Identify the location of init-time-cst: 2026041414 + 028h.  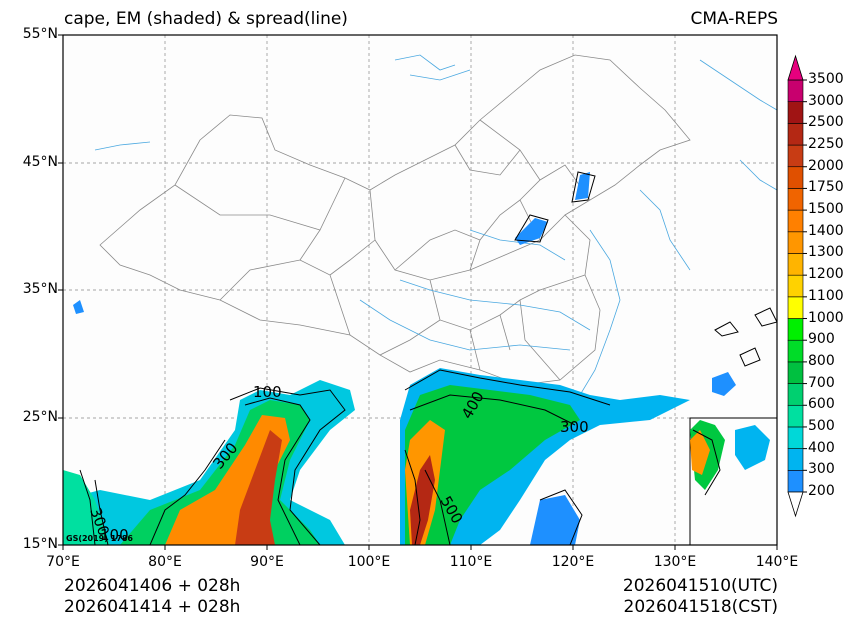
(152, 607).